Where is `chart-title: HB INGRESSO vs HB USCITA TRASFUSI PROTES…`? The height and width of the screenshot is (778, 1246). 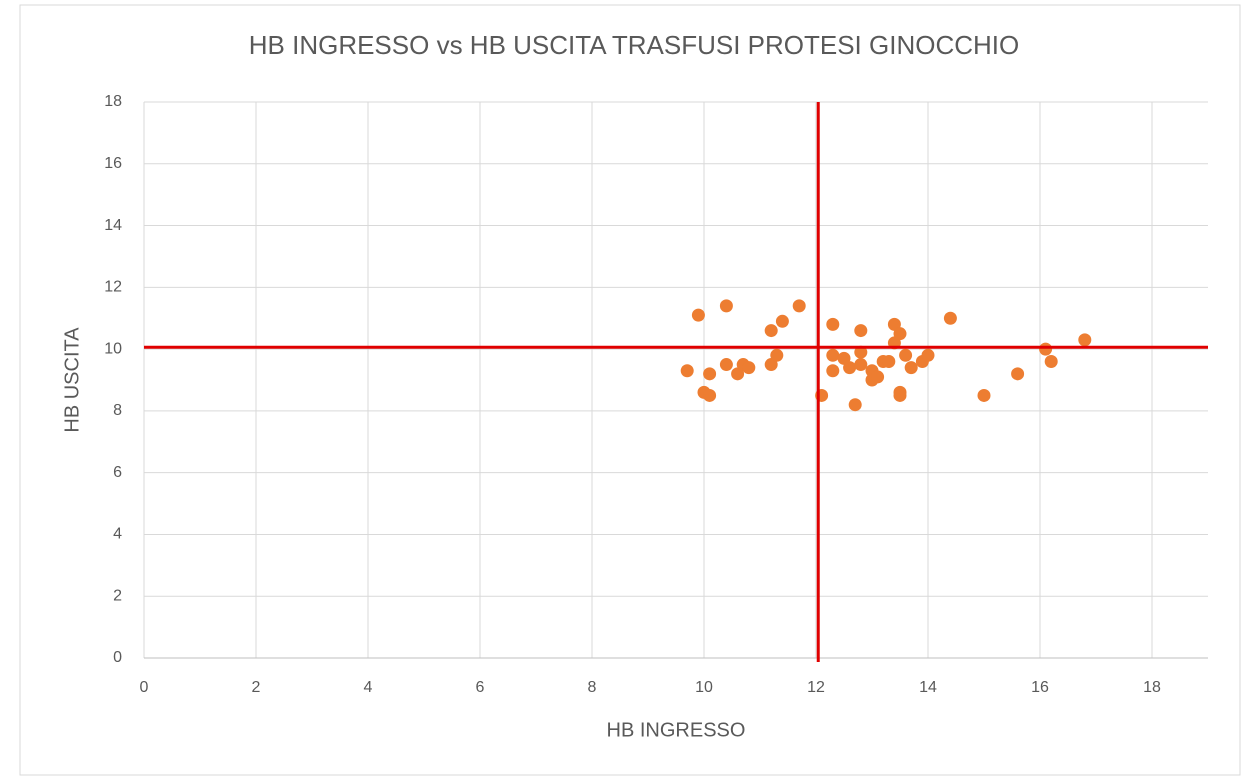 chart-title: HB INGRESSO vs HB USCITA TRASFUSI PROTES… is located at coordinates (634, 45).